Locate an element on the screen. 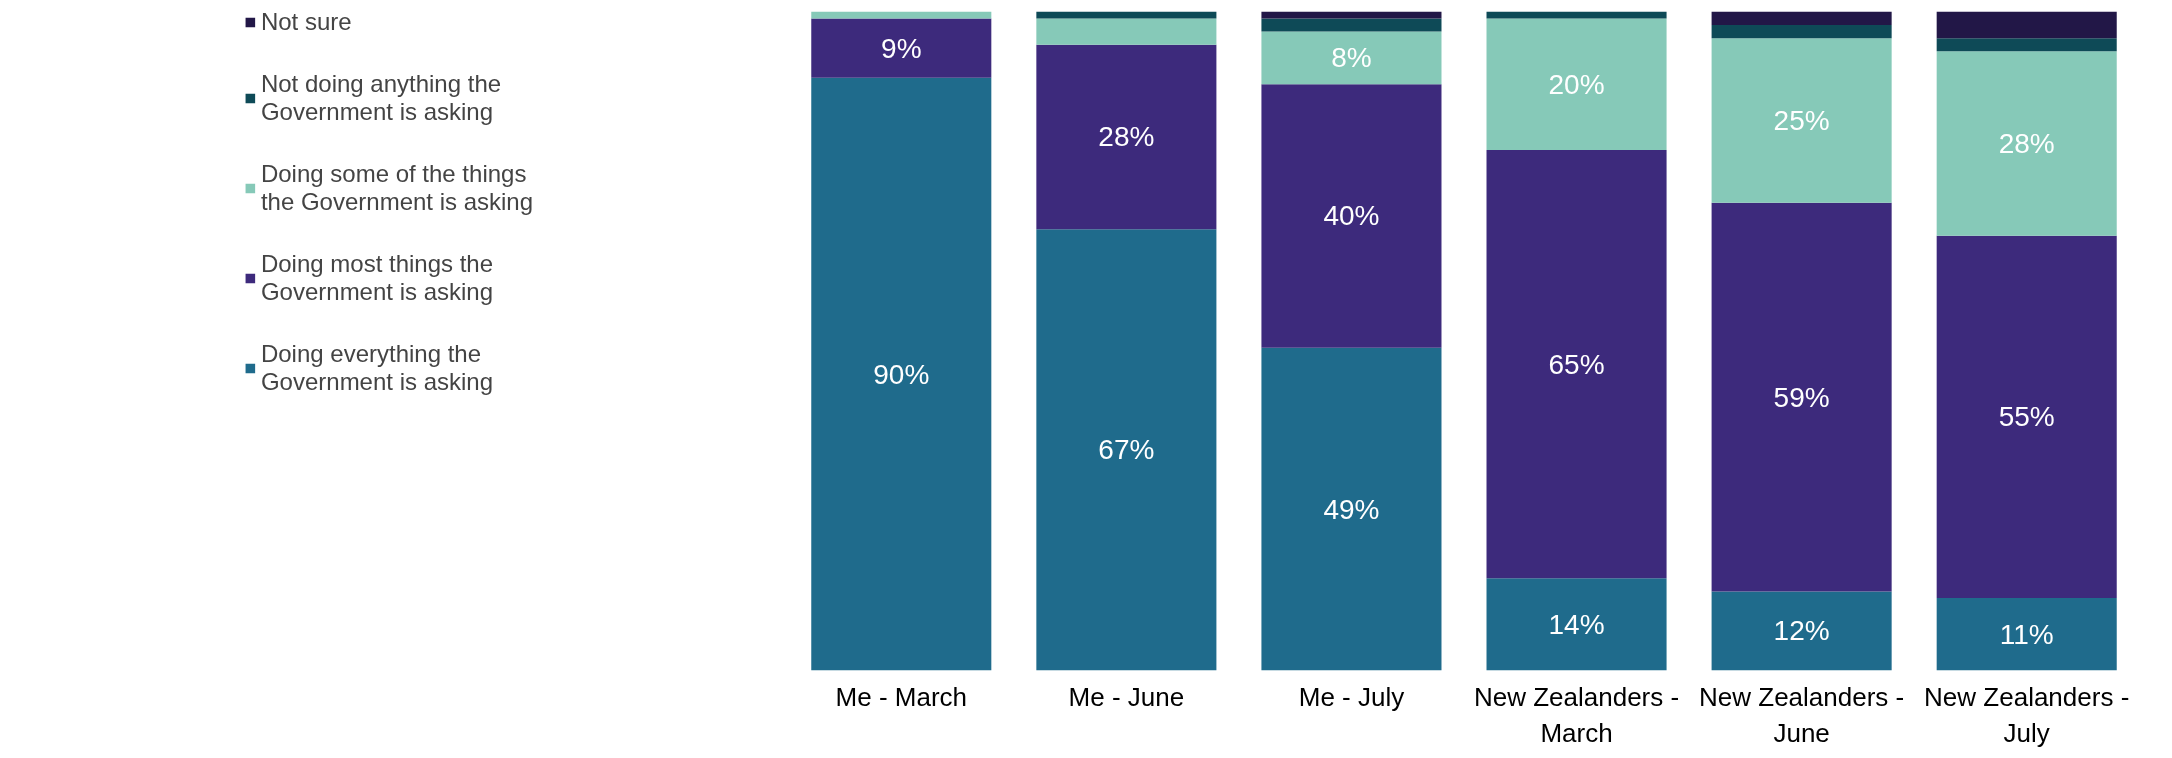 This screenshot has width=2172, height=758. data-label: 12% is located at coordinates (1801, 631).